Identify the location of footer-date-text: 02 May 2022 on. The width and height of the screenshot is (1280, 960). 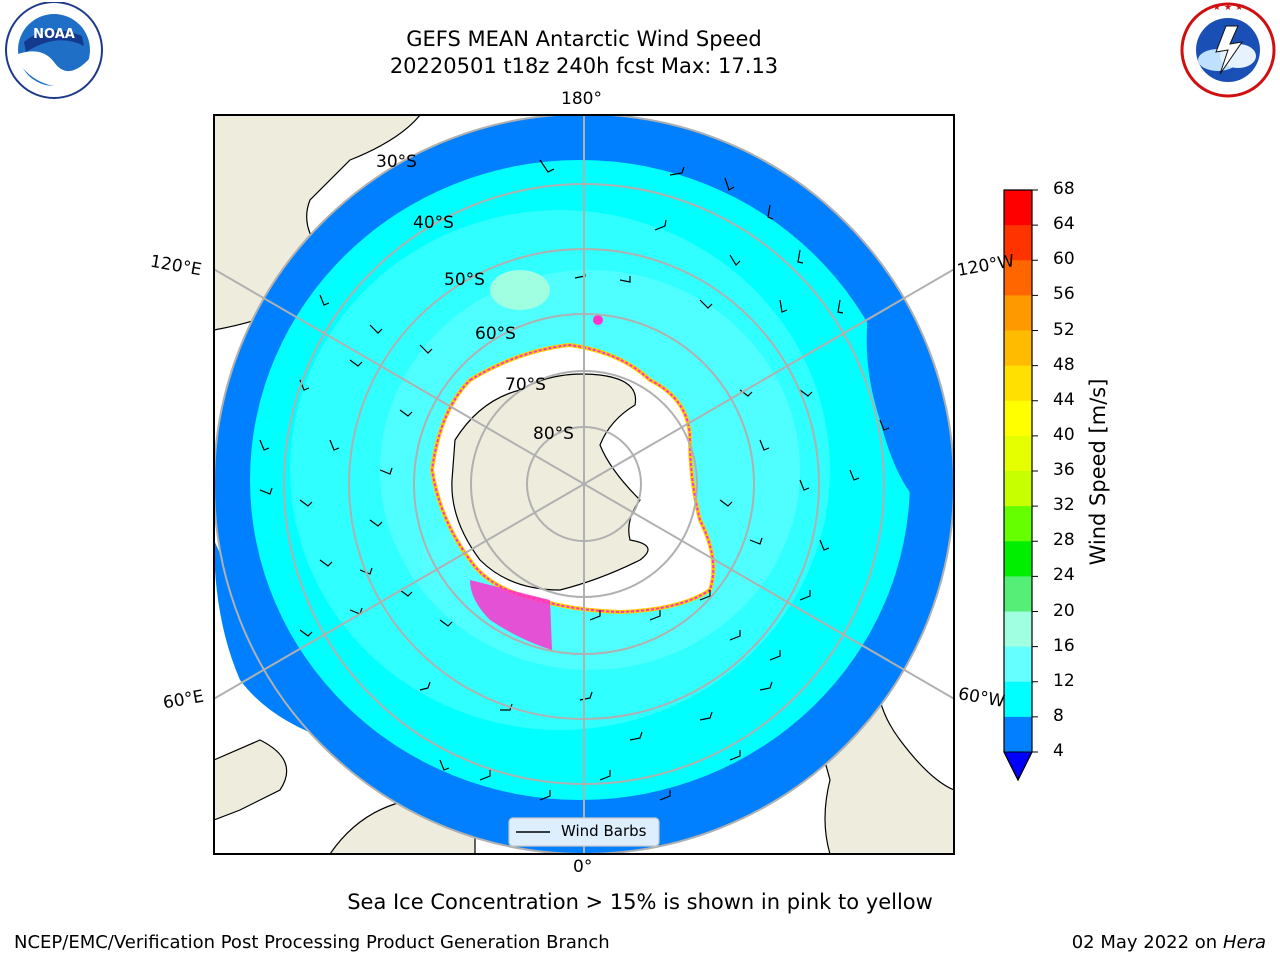
(1144, 942).